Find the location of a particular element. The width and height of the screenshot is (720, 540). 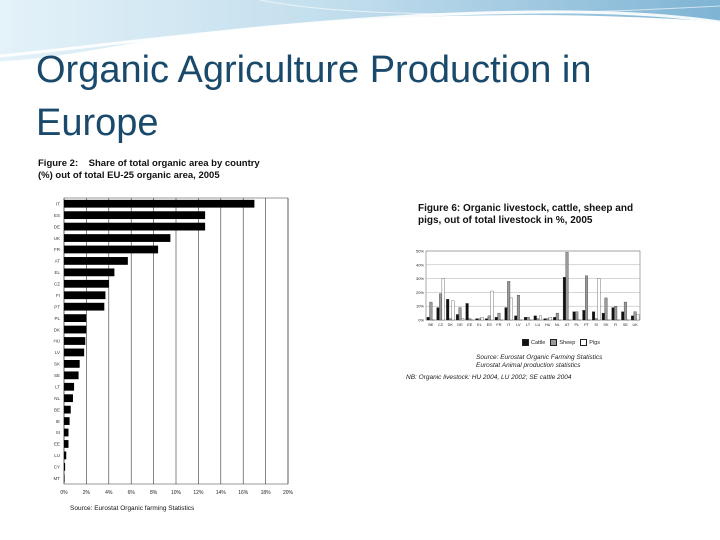

bar-uk is located at coordinates (117, 238).